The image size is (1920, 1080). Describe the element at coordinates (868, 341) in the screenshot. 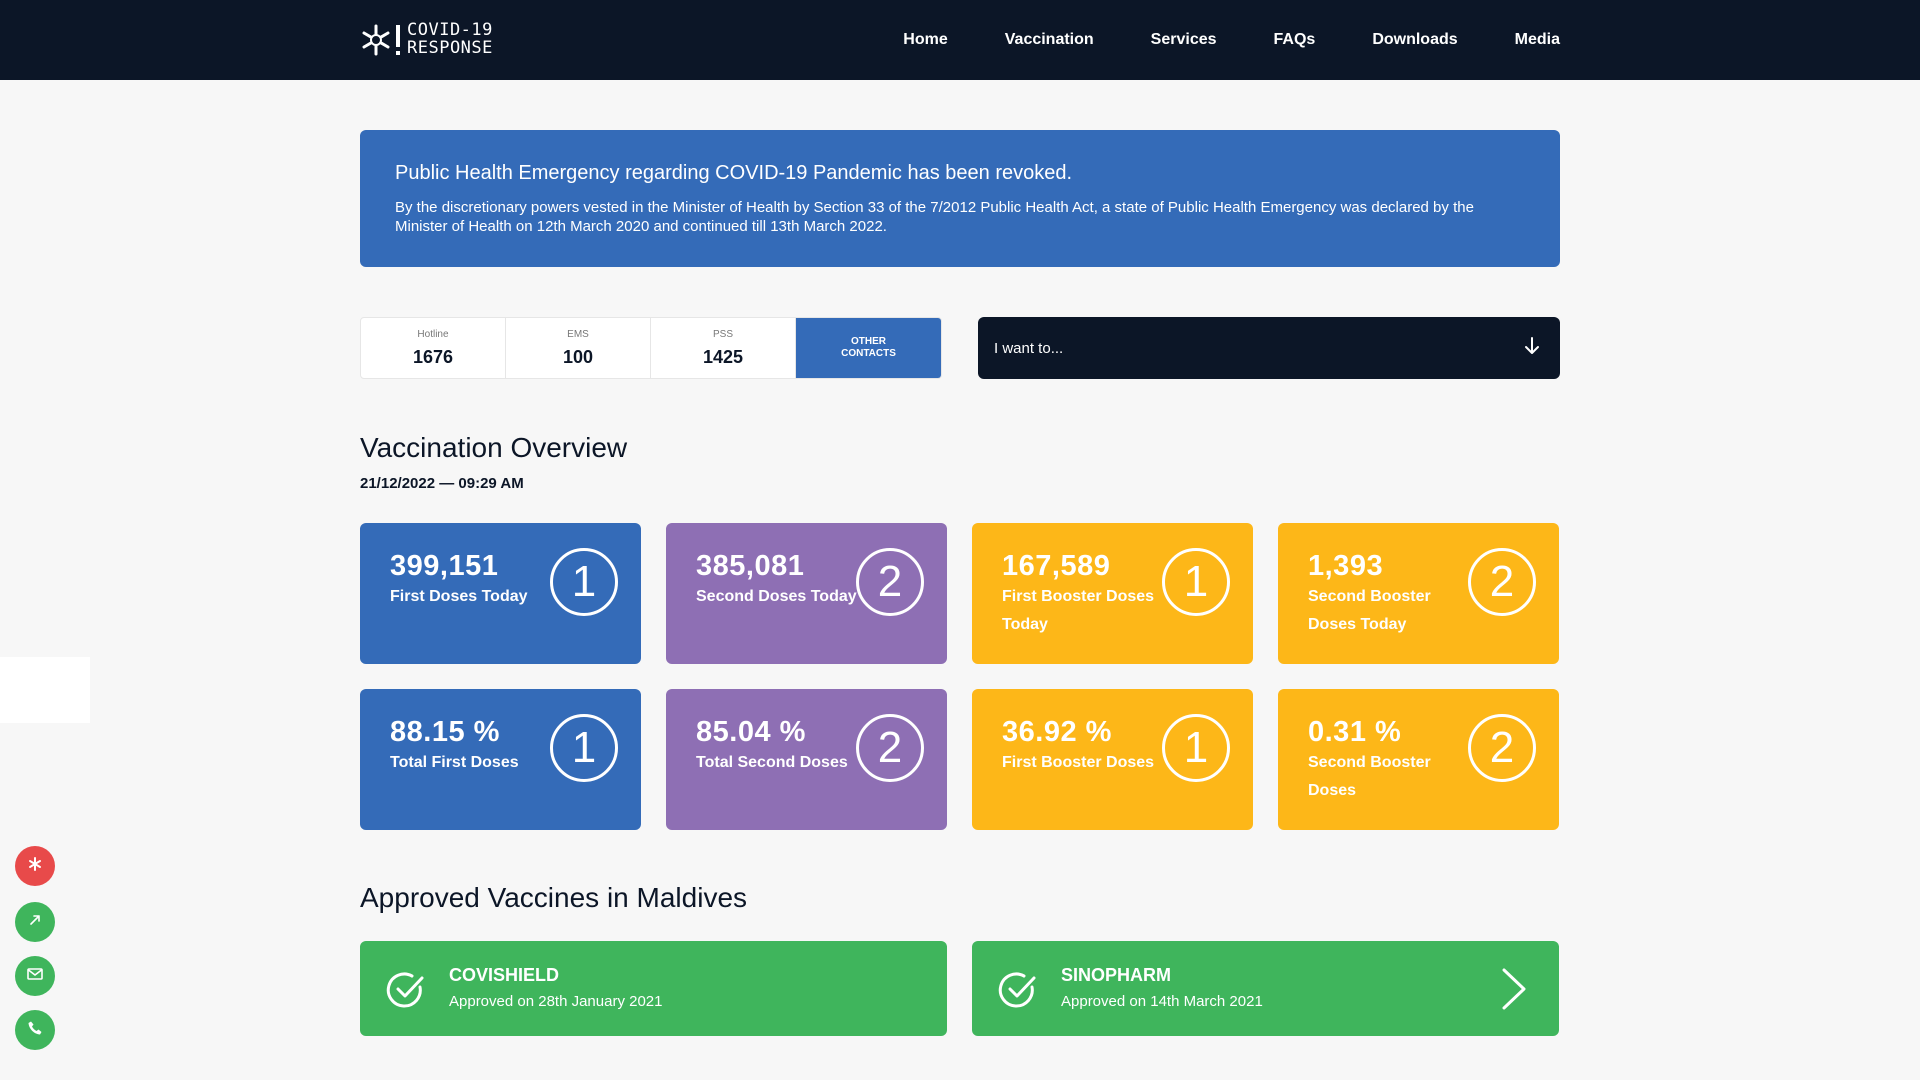

I see `other-contacts-line1: OTHER` at that location.